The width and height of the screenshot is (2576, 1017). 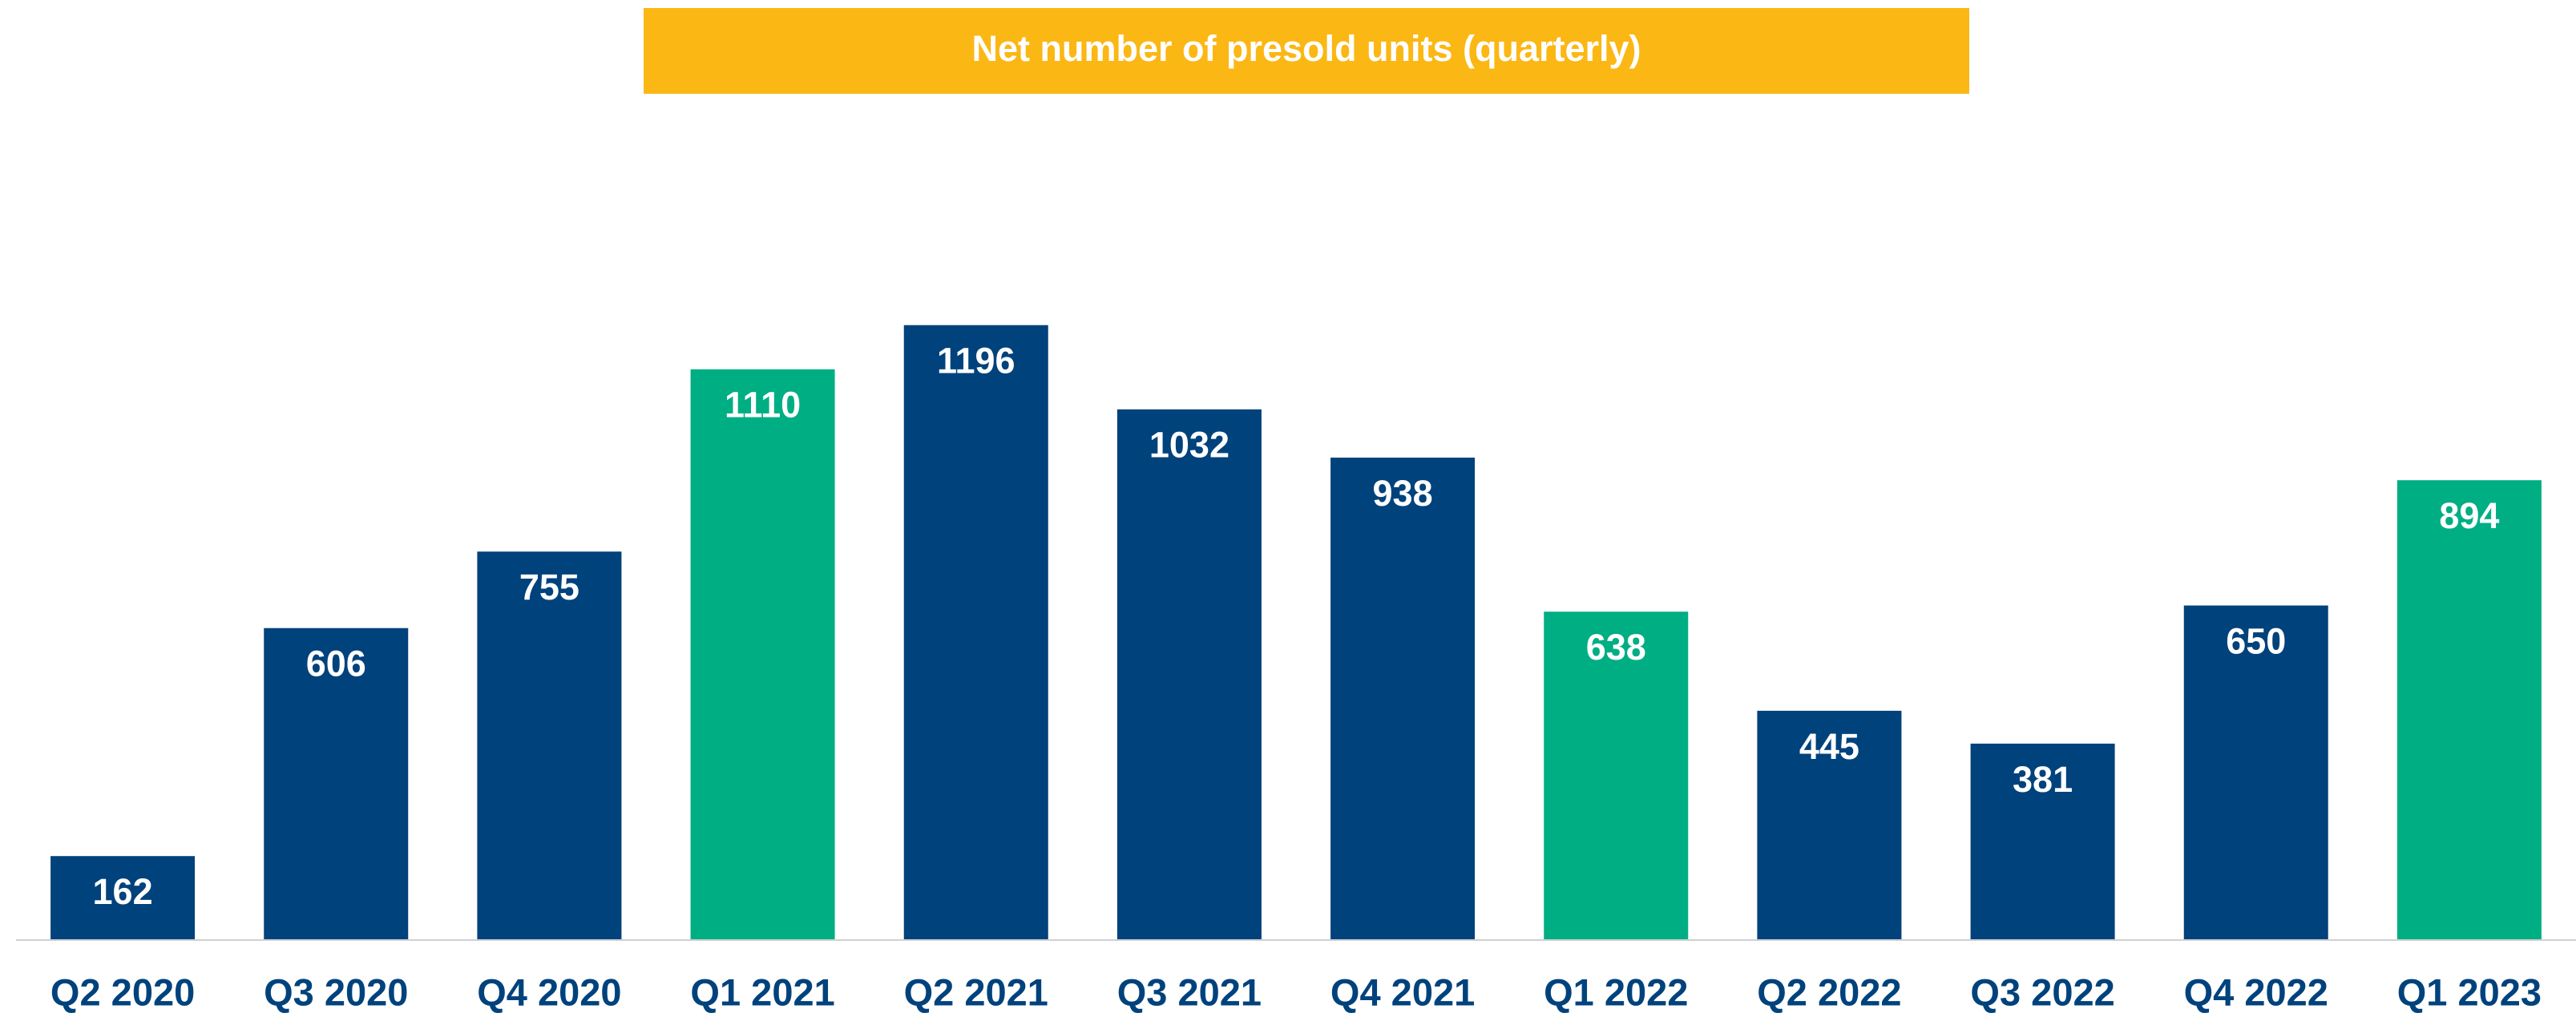 What do you see at coordinates (1616, 992) in the screenshot?
I see `x-tick-label: Q1 2022` at bounding box center [1616, 992].